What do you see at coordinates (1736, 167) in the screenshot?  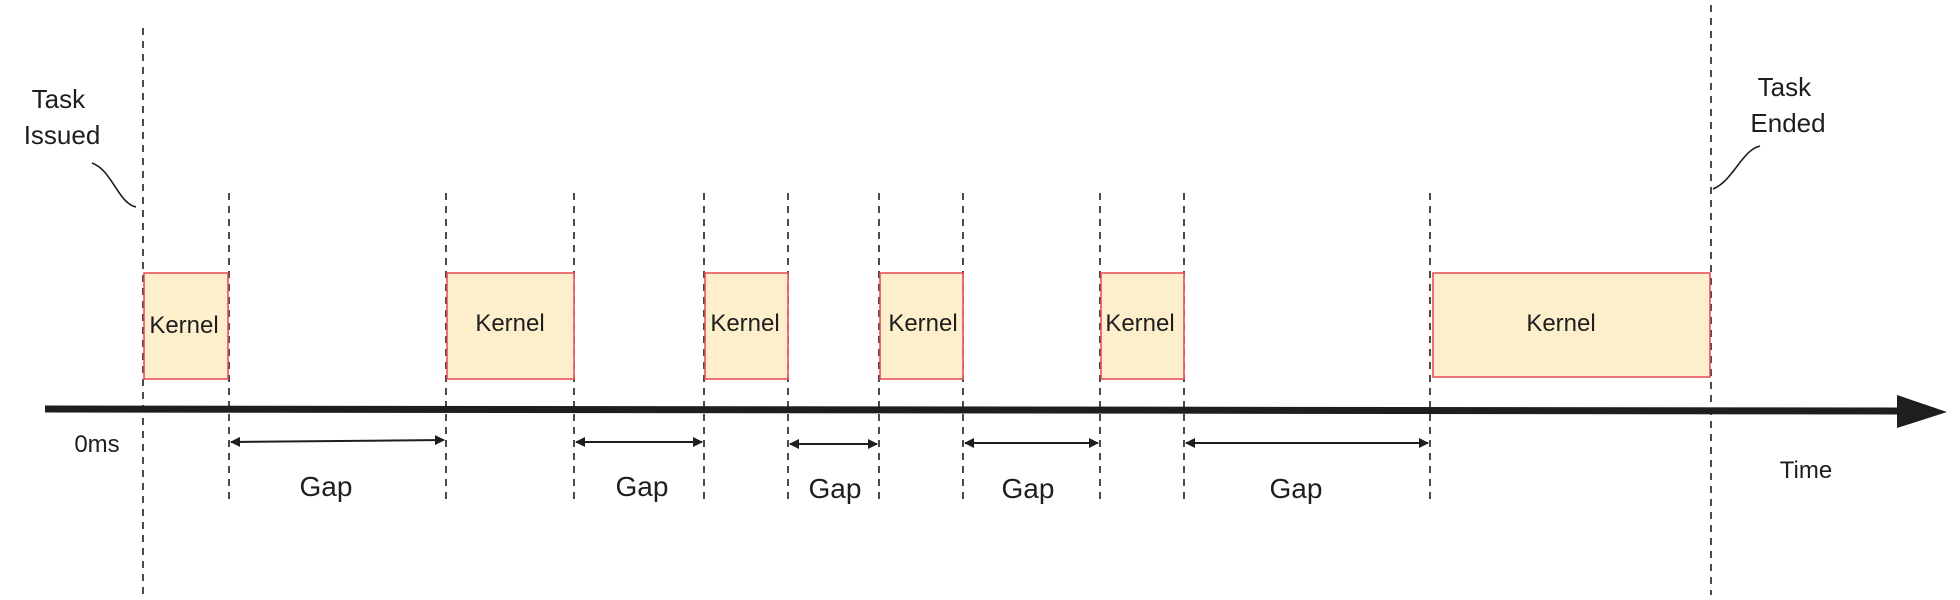 I see `task-ended-connector` at bounding box center [1736, 167].